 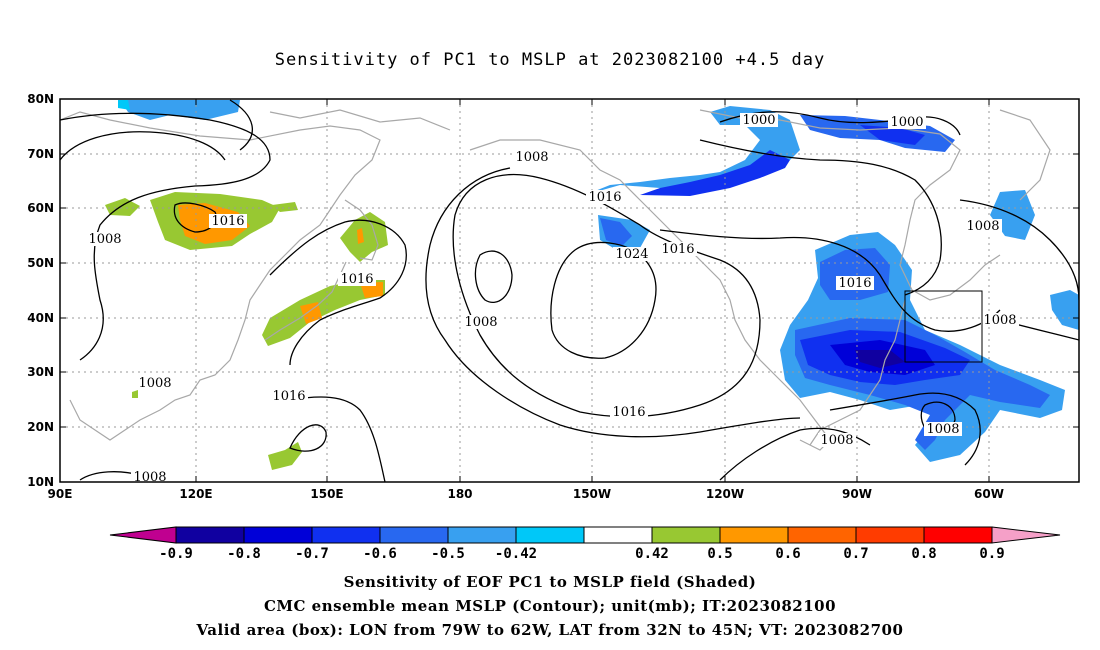 I want to click on contour-1008-japan, so click(x=338, y=292).